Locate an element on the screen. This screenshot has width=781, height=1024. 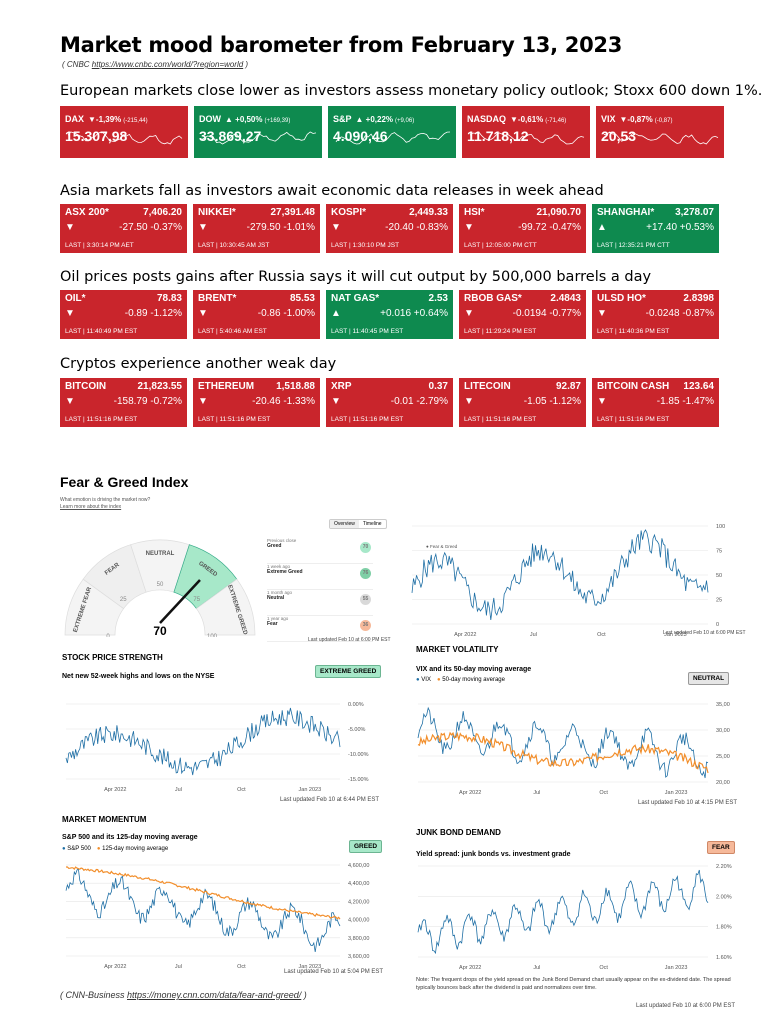
history-label: Neutral is located at coordinates (276, 598).